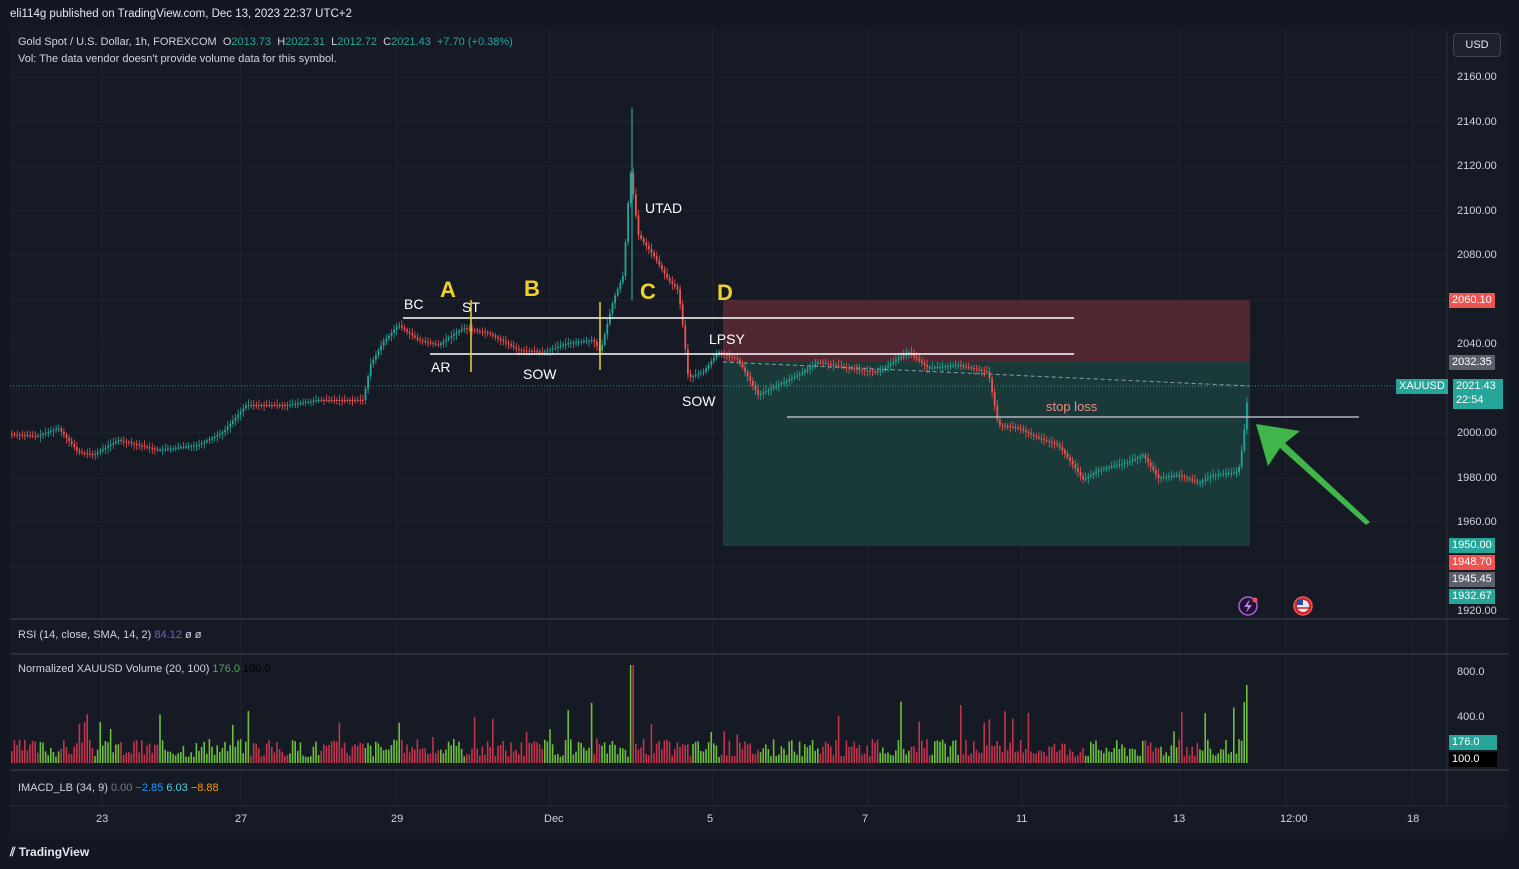  Describe the element at coordinates (699, 401) in the screenshot. I see `annotation-sow-2: SOW` at that location.